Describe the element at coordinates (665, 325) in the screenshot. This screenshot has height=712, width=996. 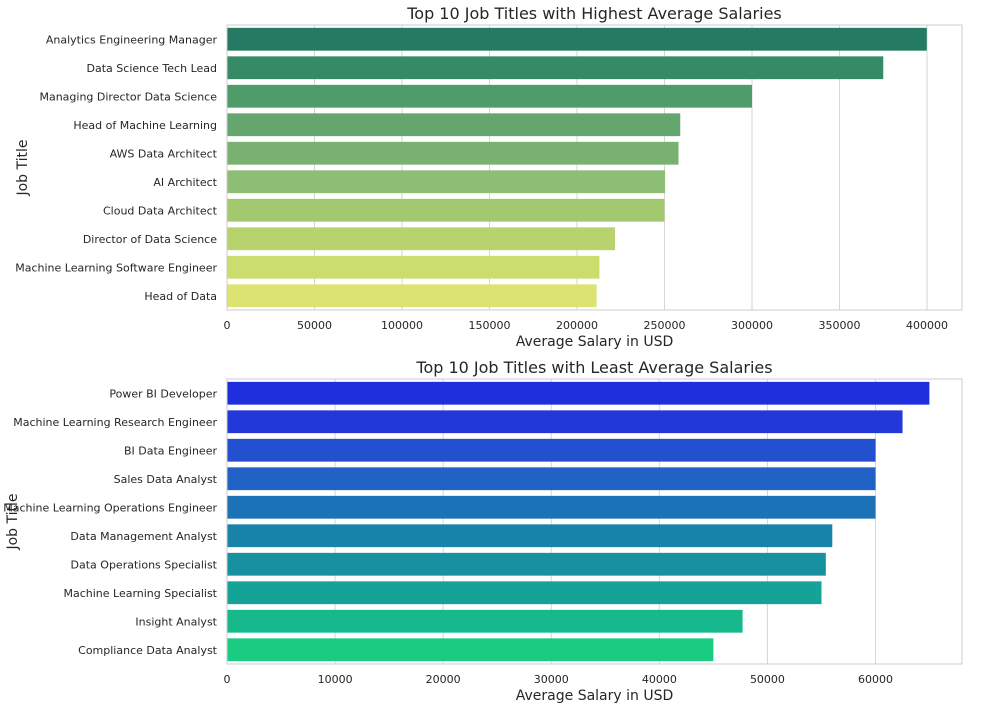
I see `x-tick-label: 250000` at that location.